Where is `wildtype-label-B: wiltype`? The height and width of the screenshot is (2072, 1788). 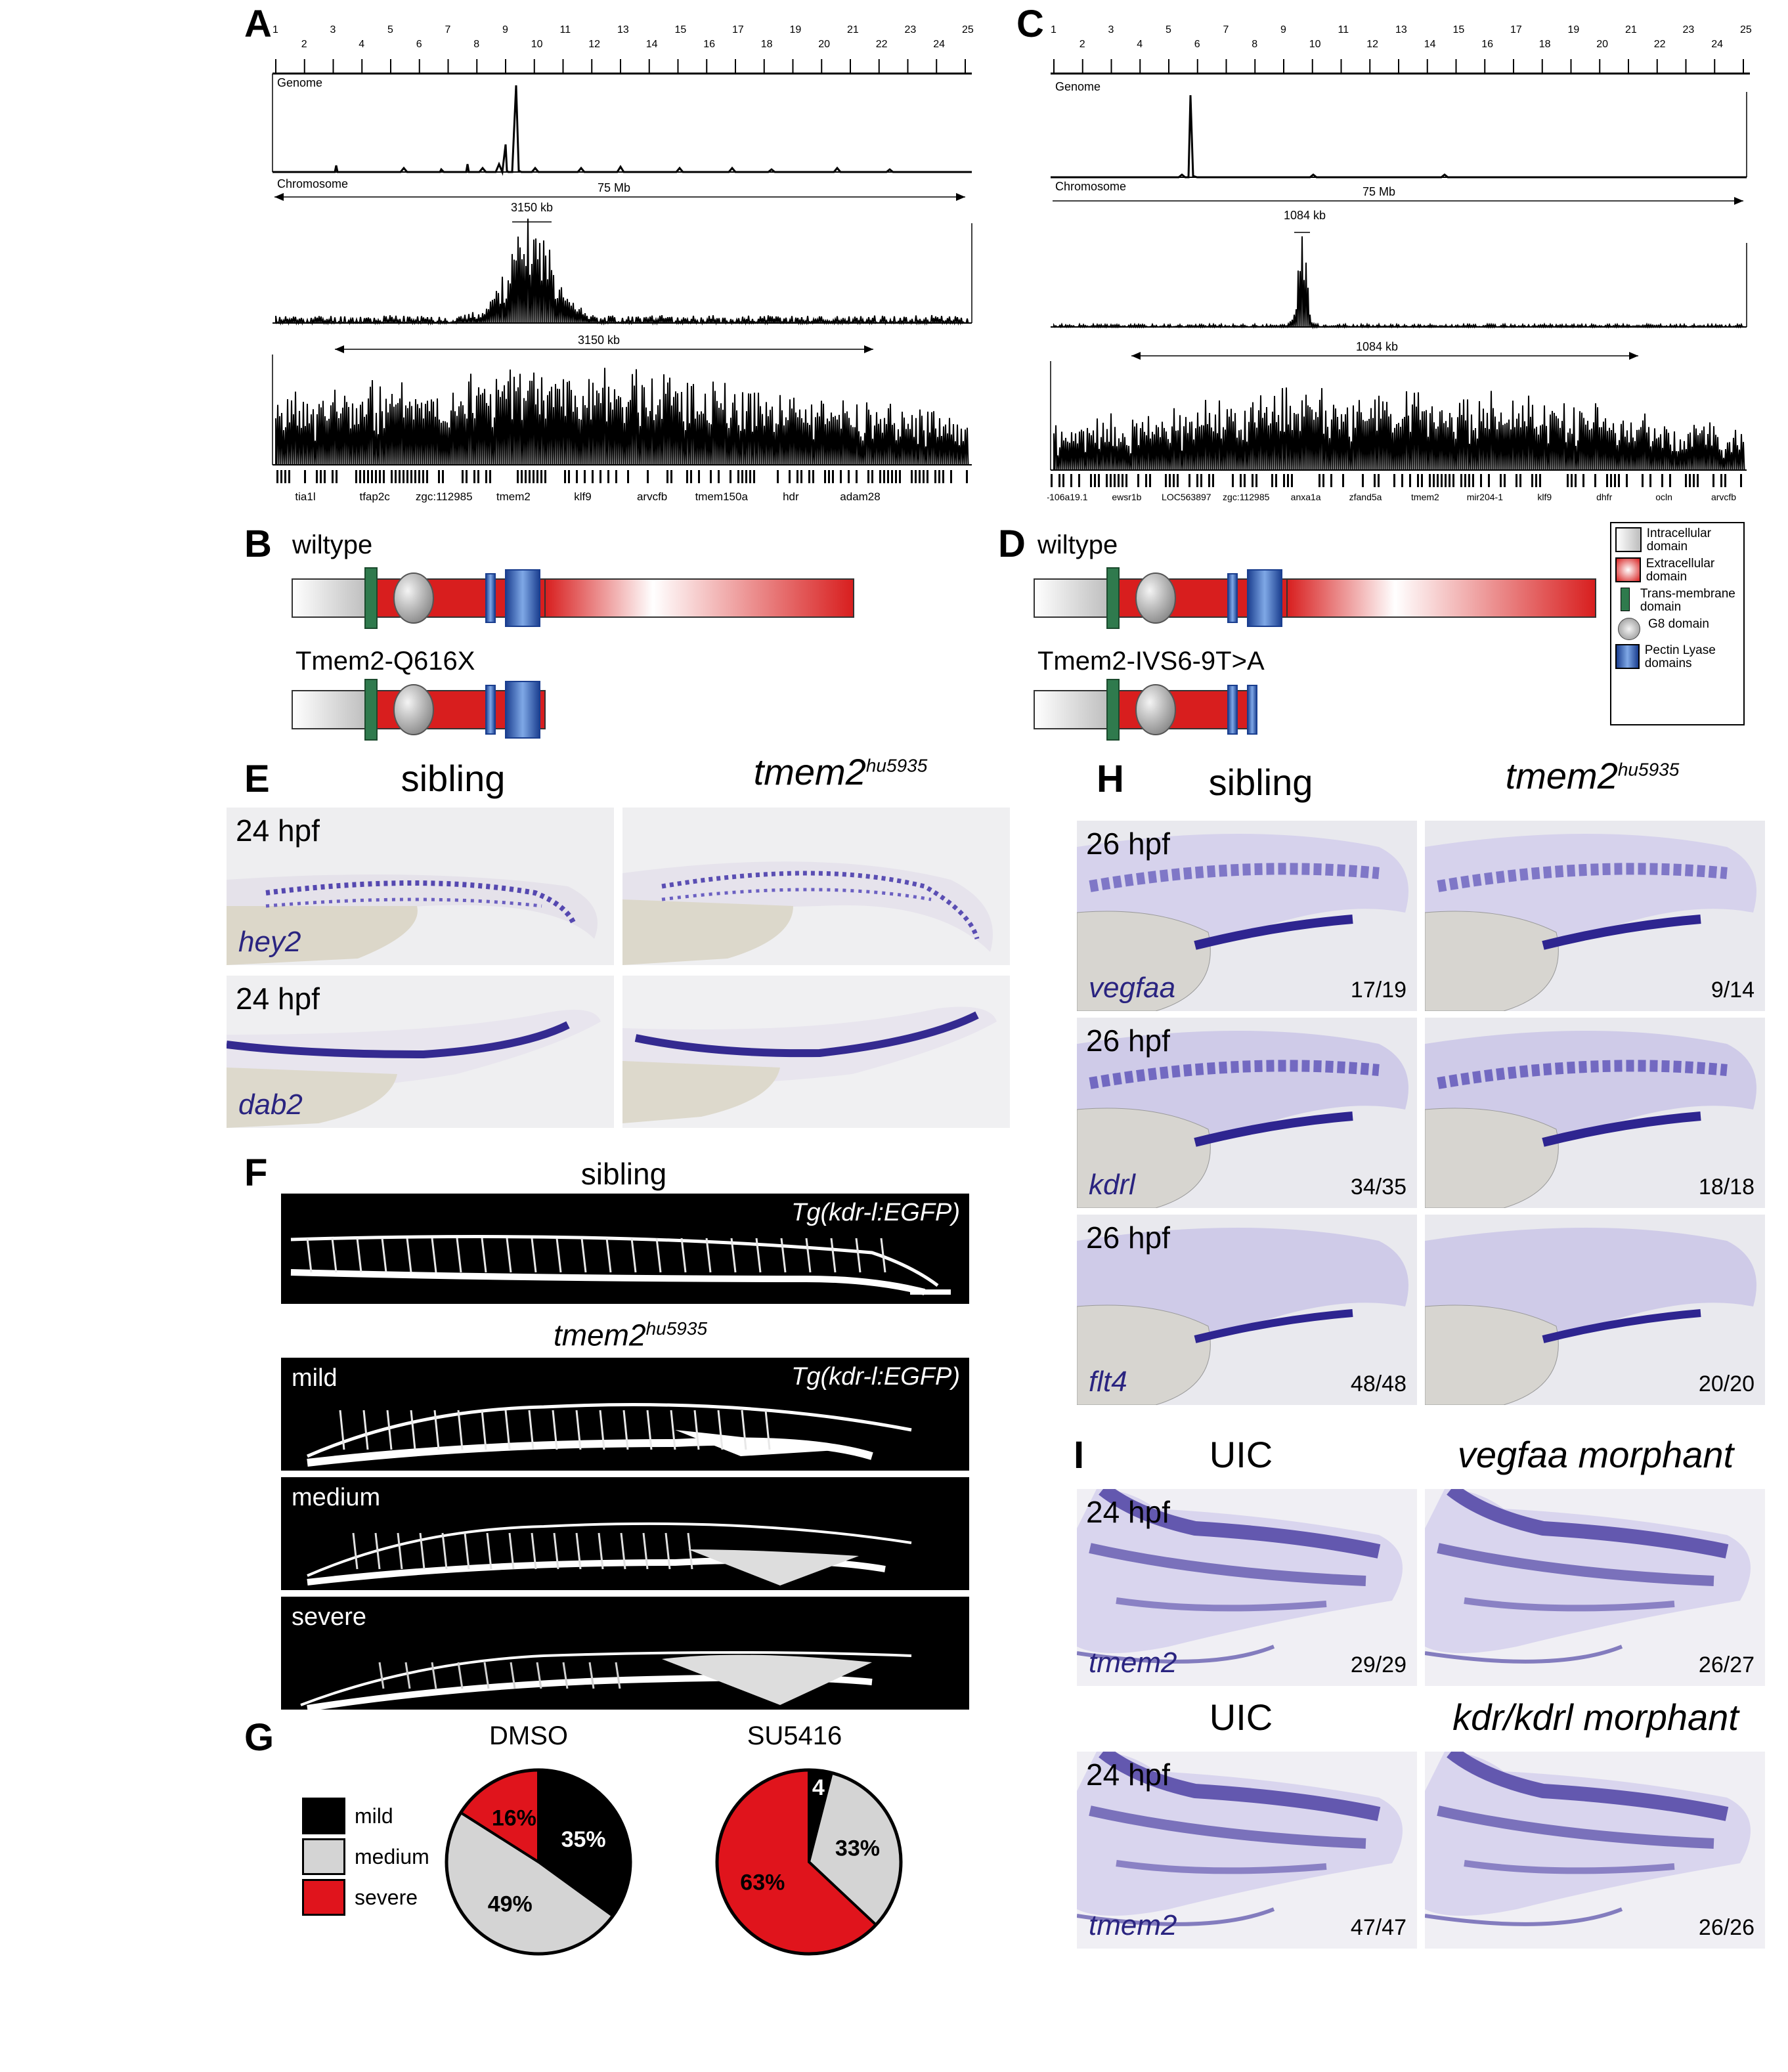
wildtype-label-B: wiltype is located at coordinates (332, 544).